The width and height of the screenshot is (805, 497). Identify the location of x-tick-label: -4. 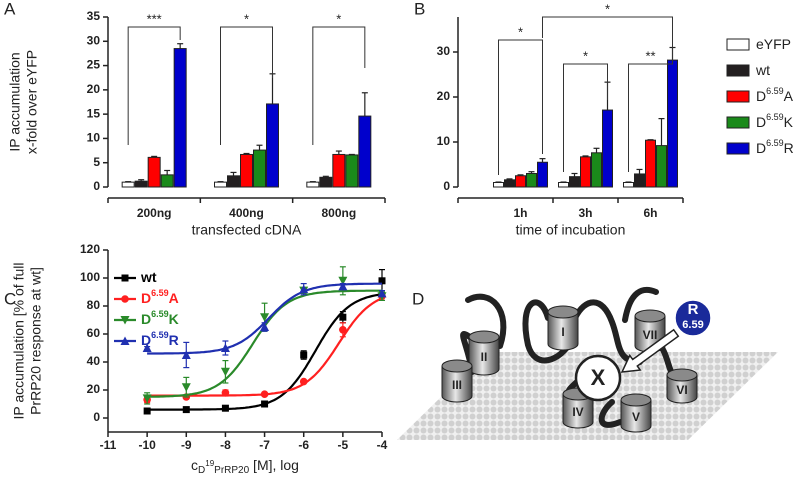
(382, 445).